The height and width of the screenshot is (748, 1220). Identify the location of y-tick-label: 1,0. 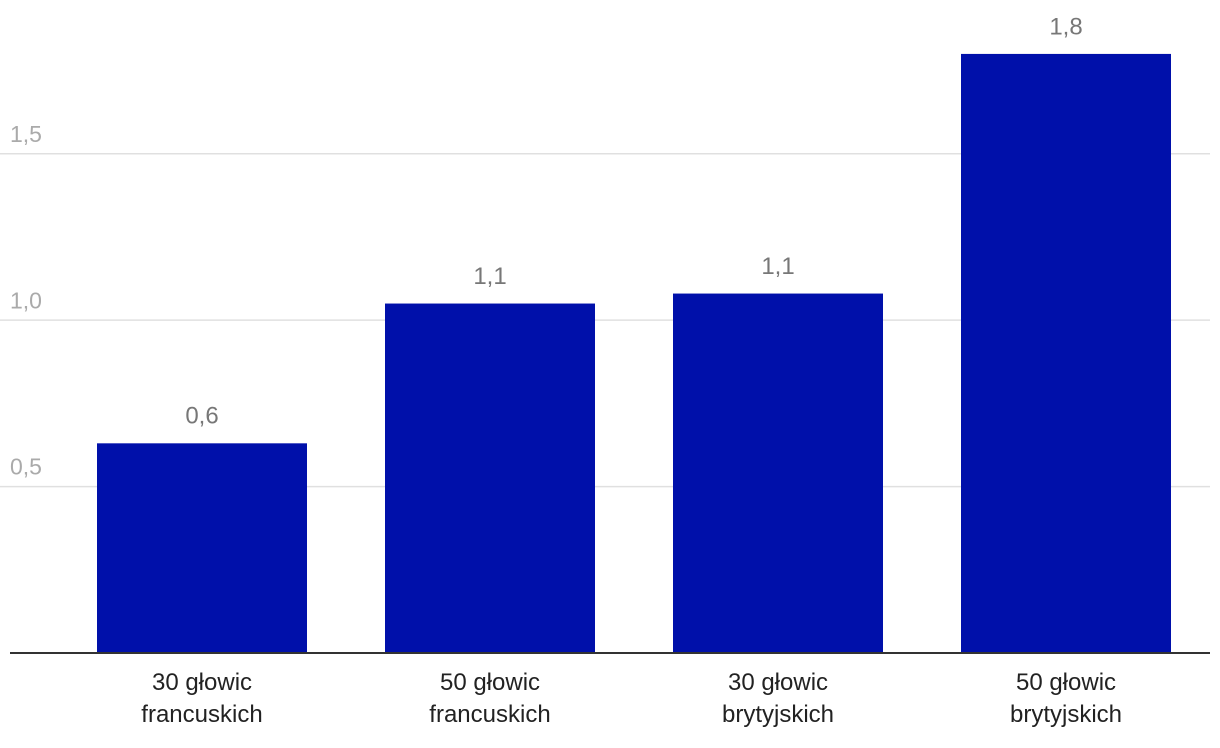
(26, 300).